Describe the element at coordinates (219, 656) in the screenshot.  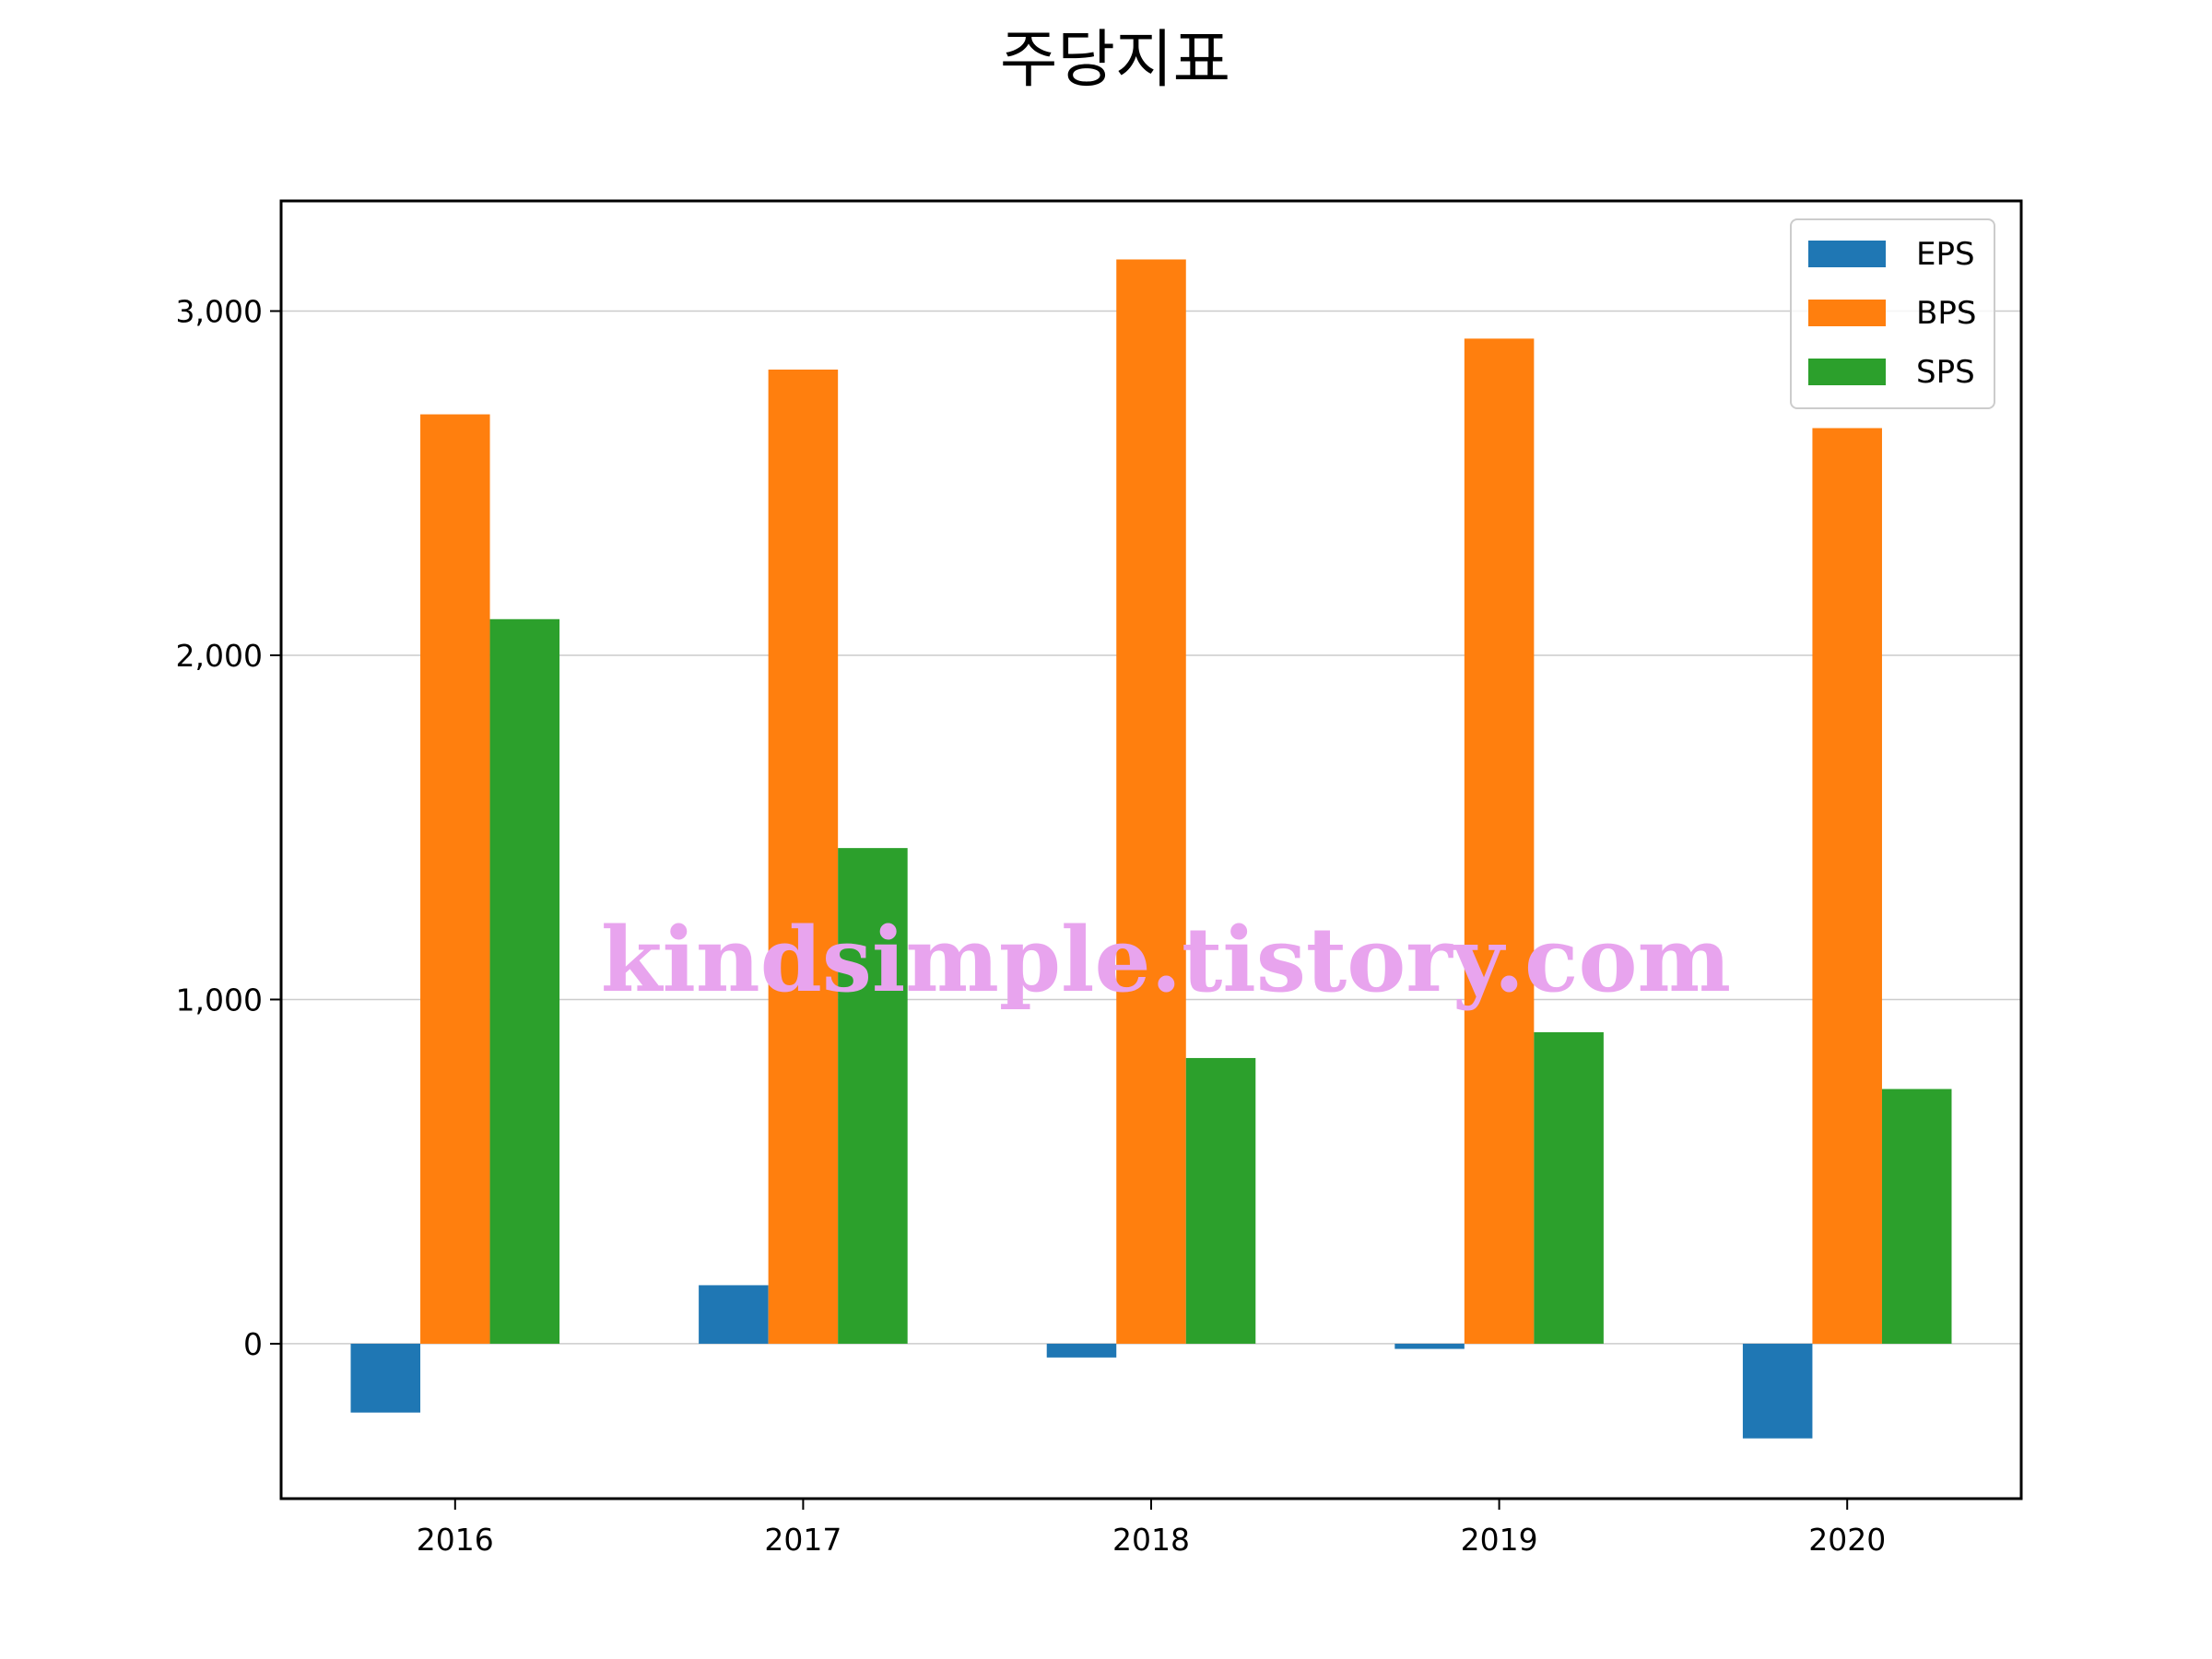
I see `y-tick-label: 2,000` at that location.